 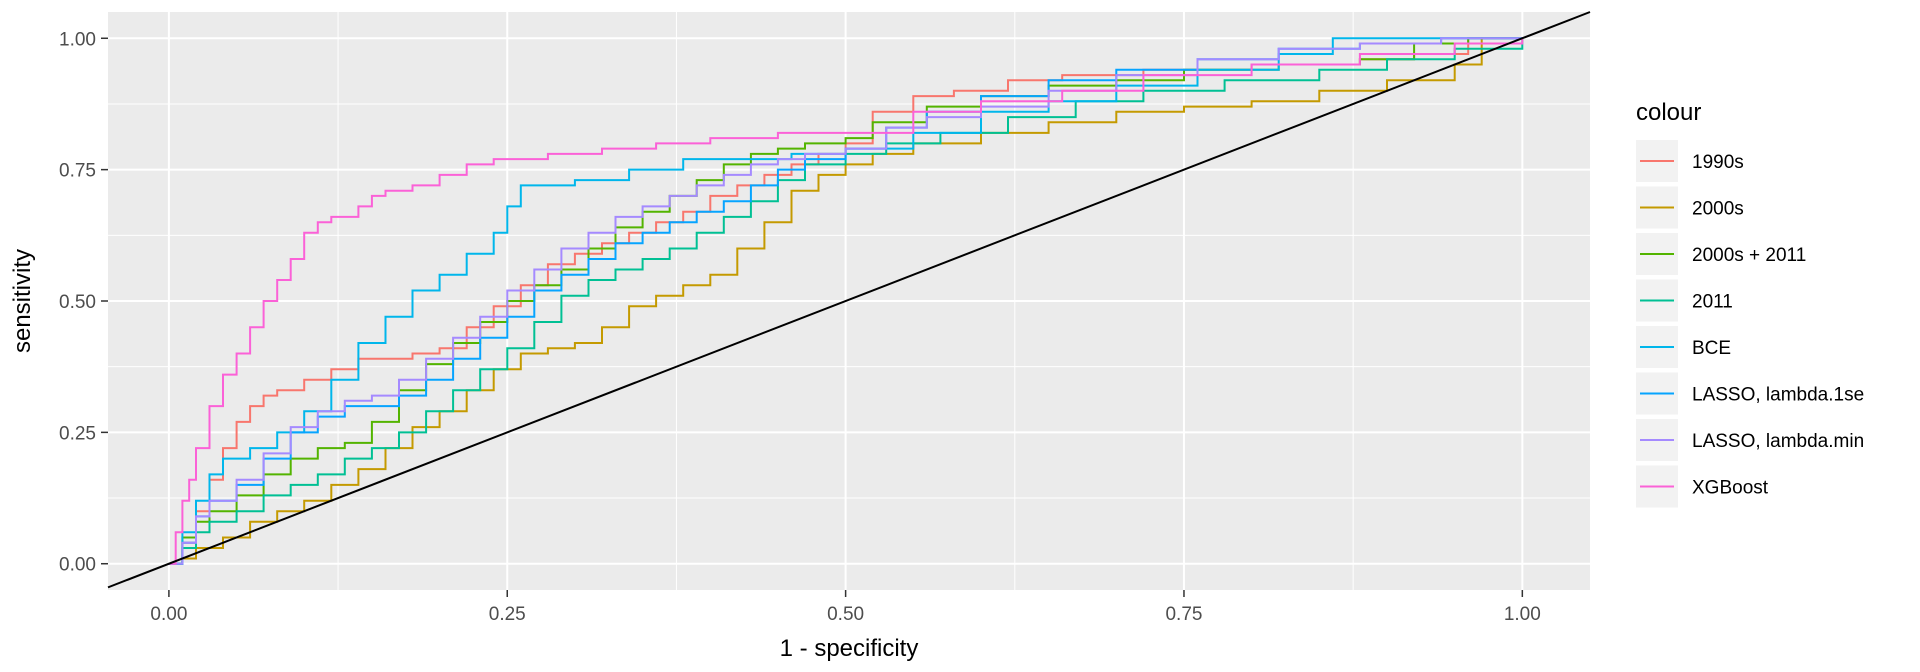 I want to click on x-tick-label: 0.25, so click(x=507, y=614).